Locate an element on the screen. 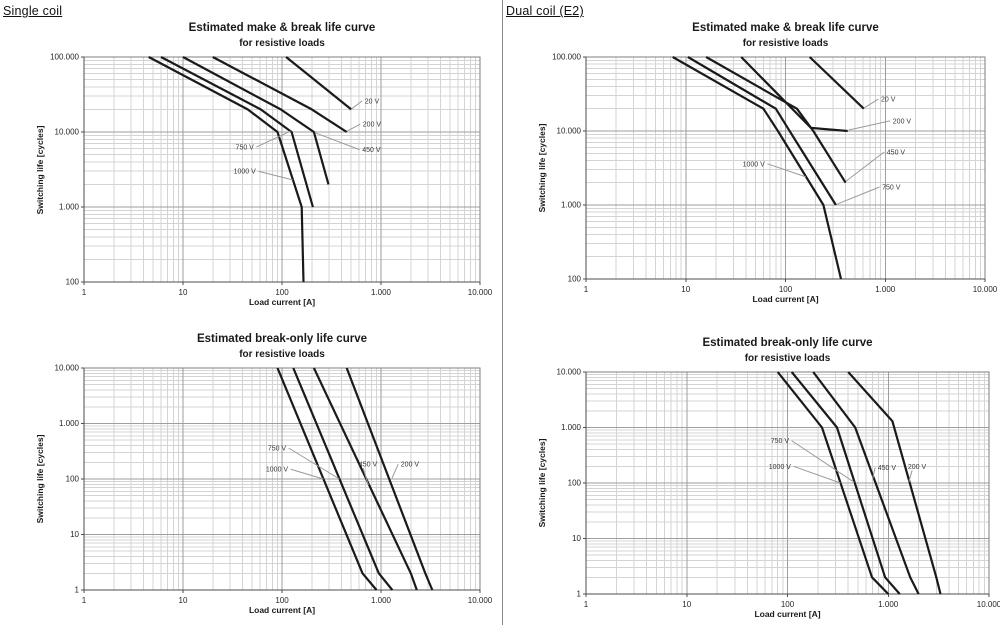 Image resolution: width=1000 pixels, height=625 pixels. curve-label-20-v: 20 V is located at coordinates (372, 101).